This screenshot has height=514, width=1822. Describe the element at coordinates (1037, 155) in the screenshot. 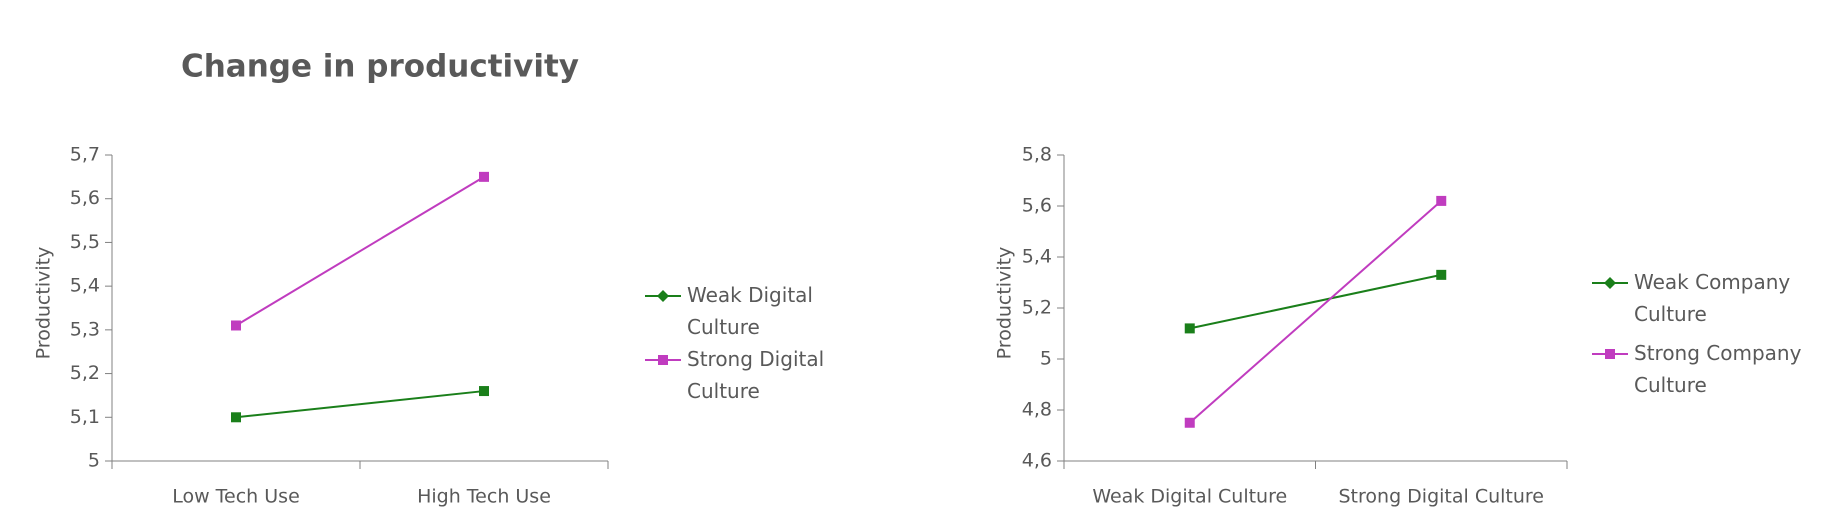

I see `y-tick-label: 5,8` at that location.